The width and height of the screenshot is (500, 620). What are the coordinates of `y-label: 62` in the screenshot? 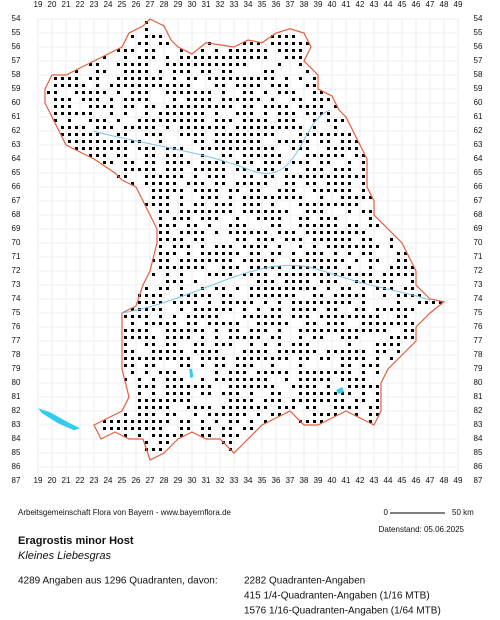 It's located at (16, 130).